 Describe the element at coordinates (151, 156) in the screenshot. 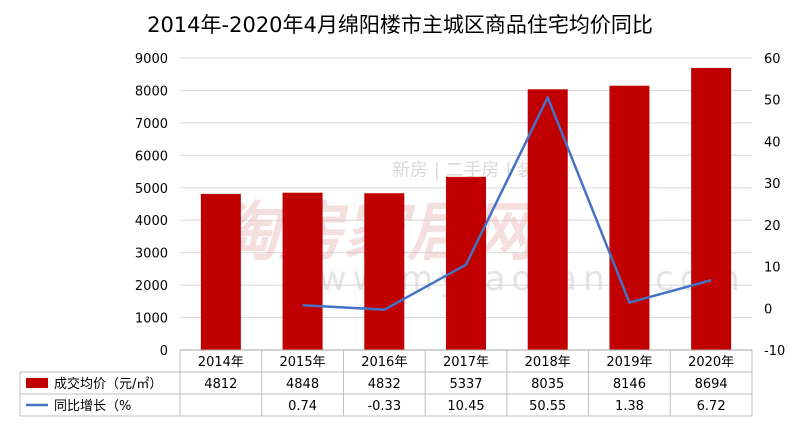

I see `left-tick-label: 6000` at that location.